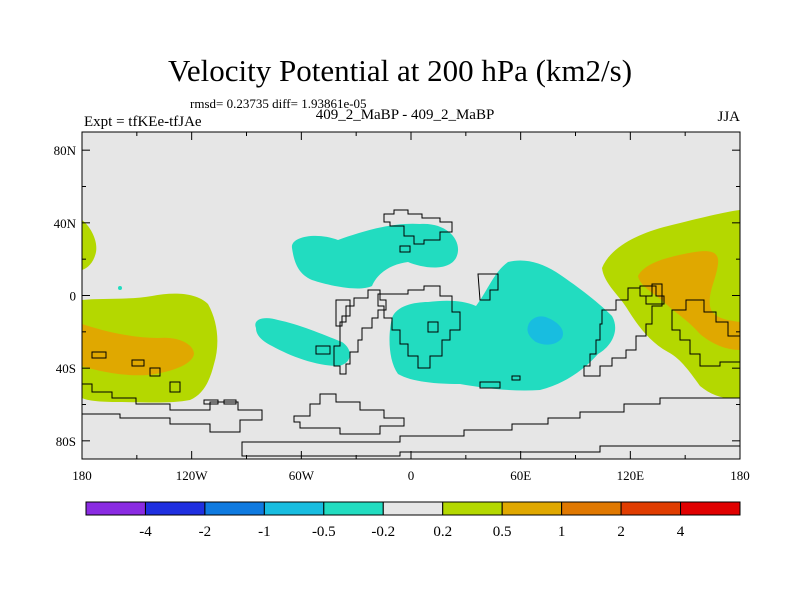 Image resolution: width=800 pixels, height=600 pixels. I want to click on y-tick-label: 80S, so click(66, 441).